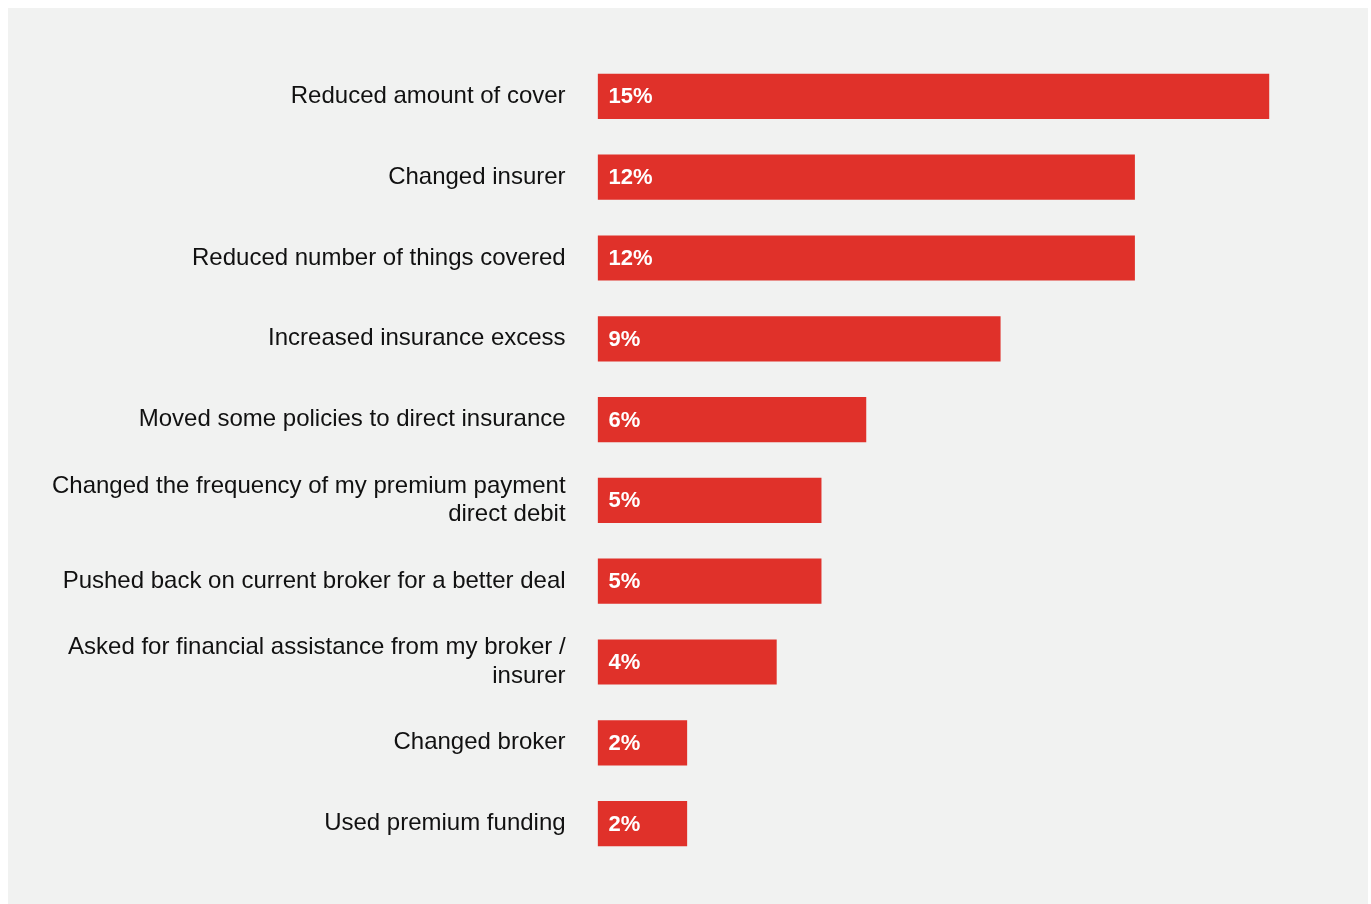 The width and height of the screenshot is (1371, 904). Describe the element at coordinates (352, 418) in the screenshot. I see `y-tick-label: Moved some policies to direct insurance` at that location.